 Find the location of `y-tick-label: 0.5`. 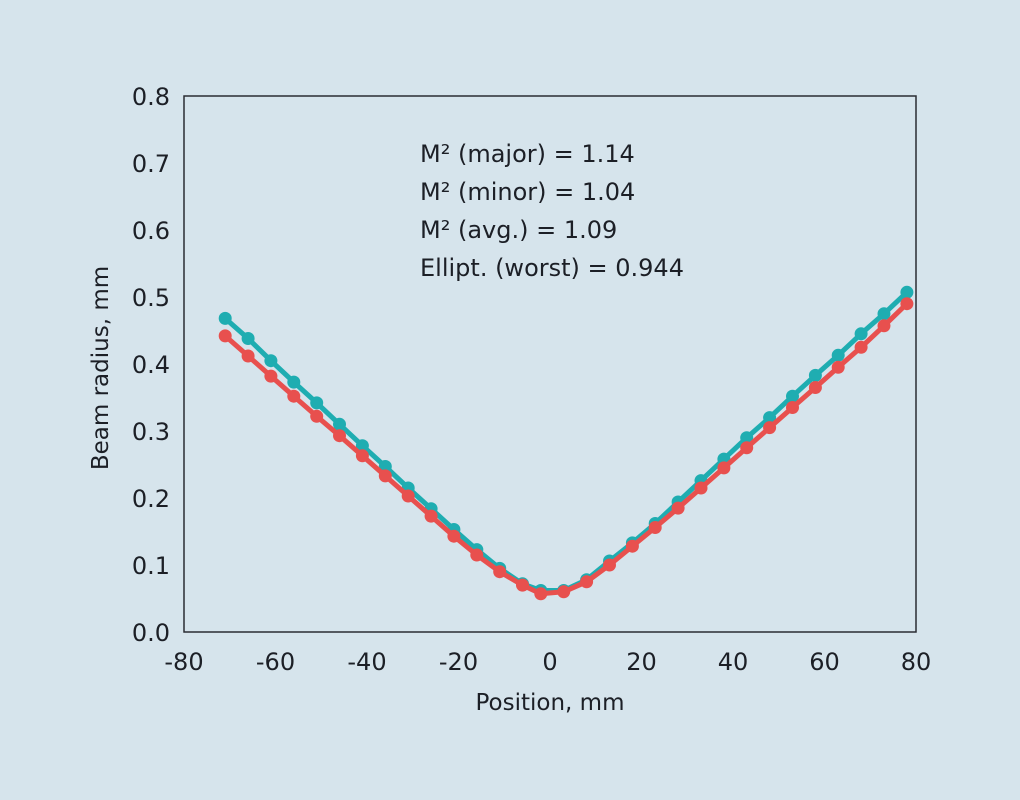

y-tick-label: 0.5 is located at coordinates (151, 298).